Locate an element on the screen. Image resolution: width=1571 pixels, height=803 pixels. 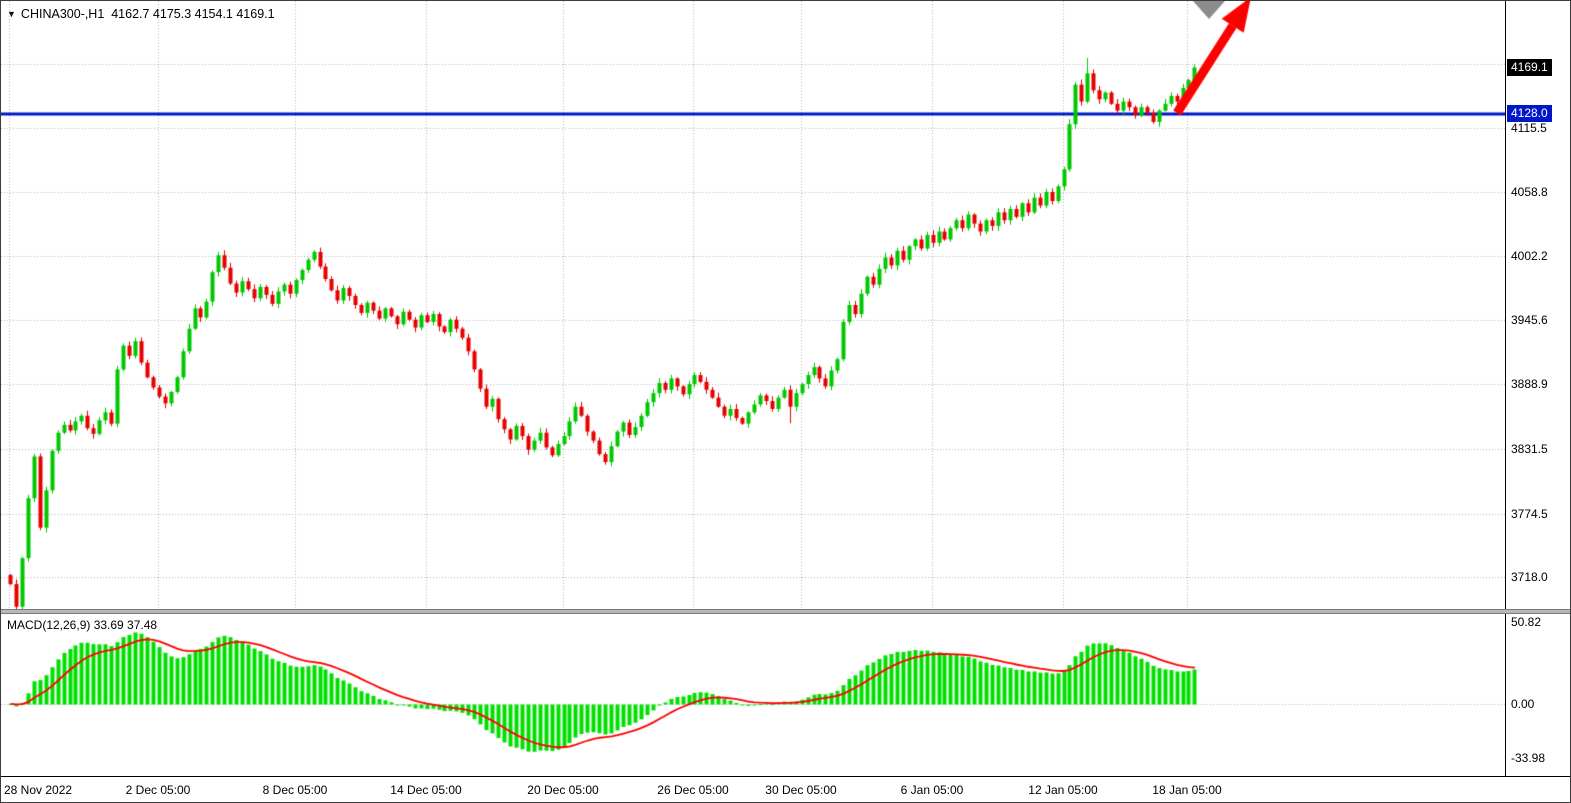
chart-expand-icon: ▼ is located at coordinates (11, 13).